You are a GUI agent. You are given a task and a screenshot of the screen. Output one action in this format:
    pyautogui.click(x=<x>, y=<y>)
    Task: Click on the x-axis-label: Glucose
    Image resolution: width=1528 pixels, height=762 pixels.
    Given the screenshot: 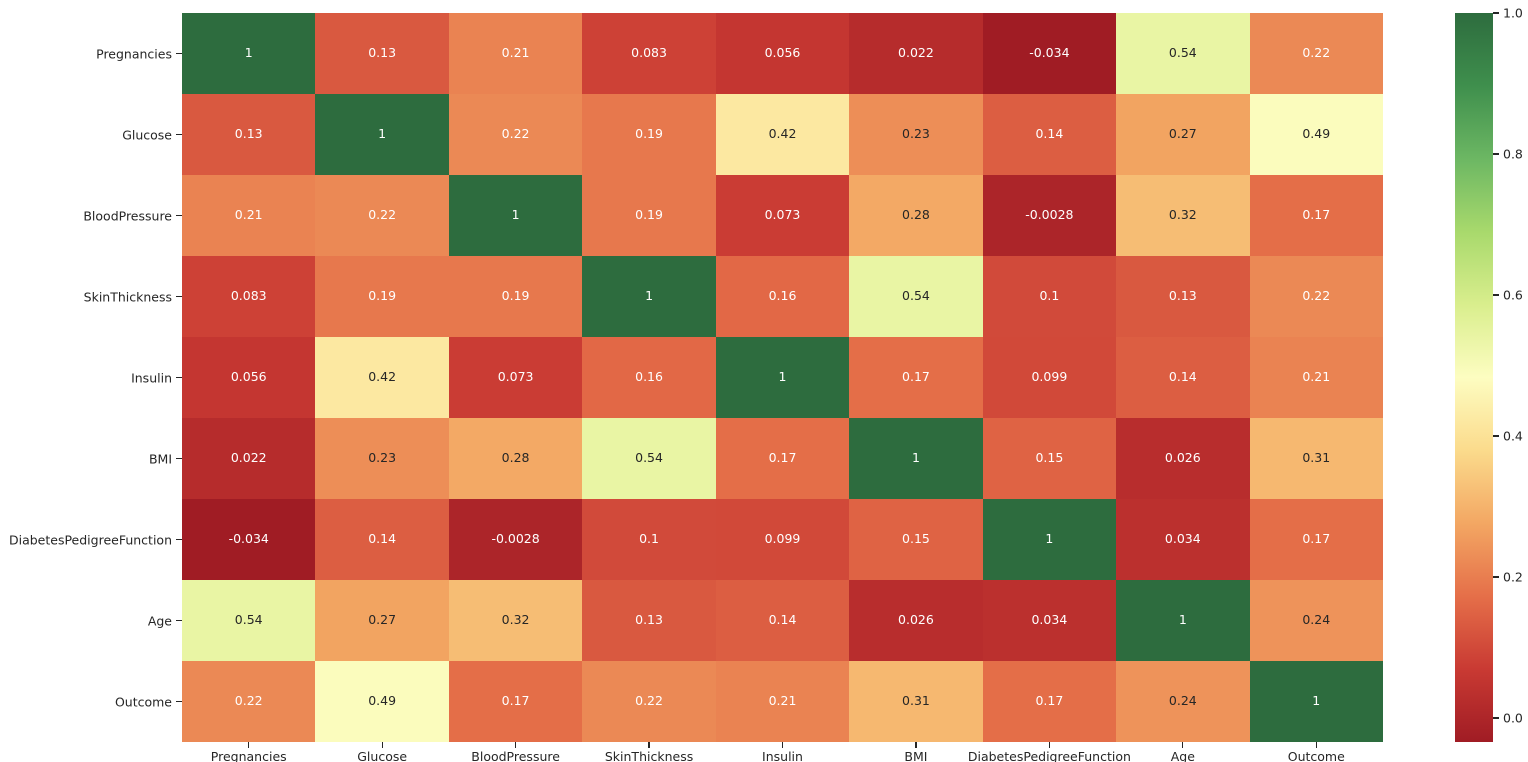 What is the action you would take?
    pyautogui.click(x=382, y=755)
    